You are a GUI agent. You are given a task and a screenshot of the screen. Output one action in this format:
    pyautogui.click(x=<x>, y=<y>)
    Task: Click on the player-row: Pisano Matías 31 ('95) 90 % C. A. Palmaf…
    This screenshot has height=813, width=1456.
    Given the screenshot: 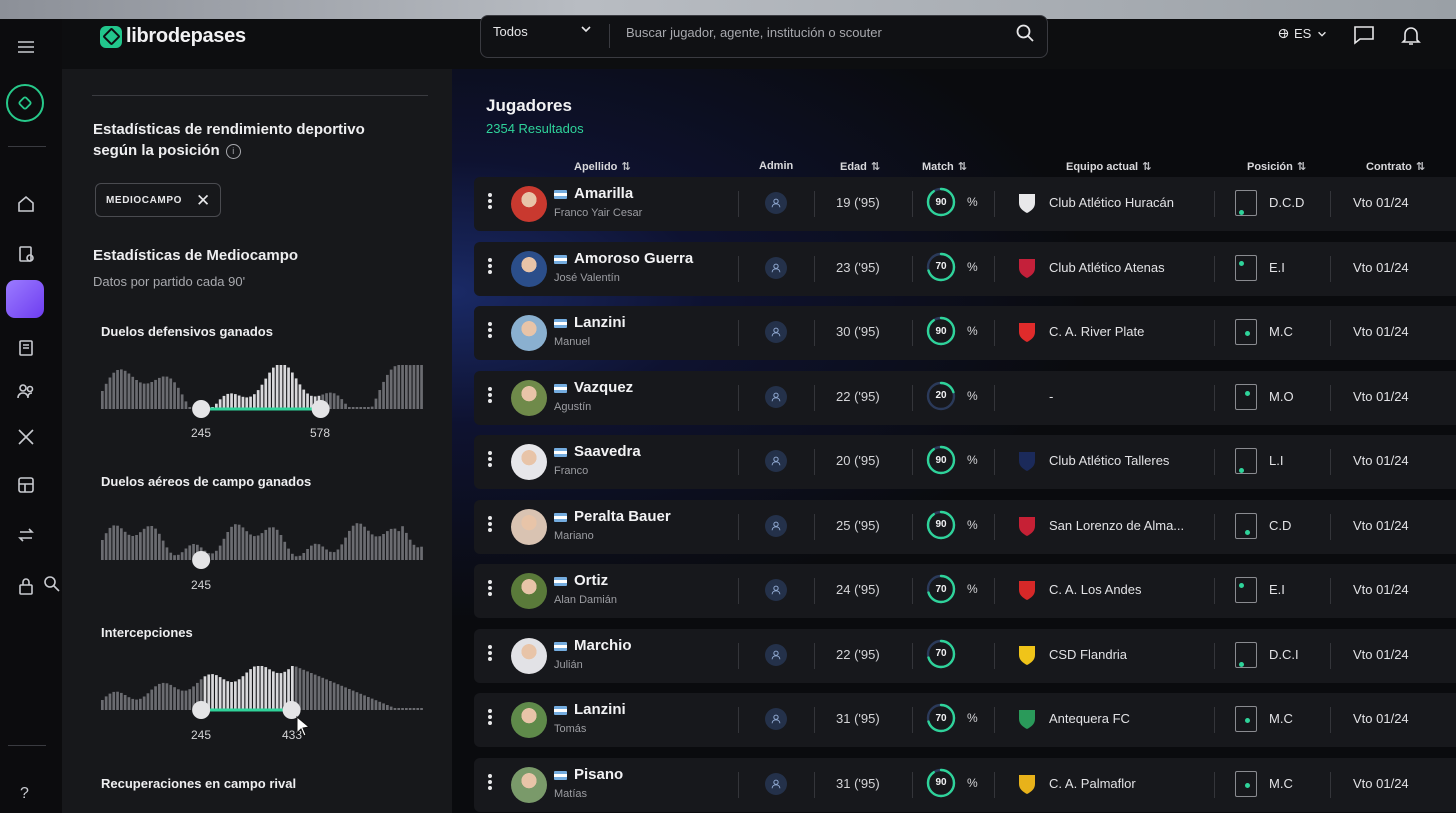 What is the action you would take?
    pyautogui.click(x=965, y=784)
    